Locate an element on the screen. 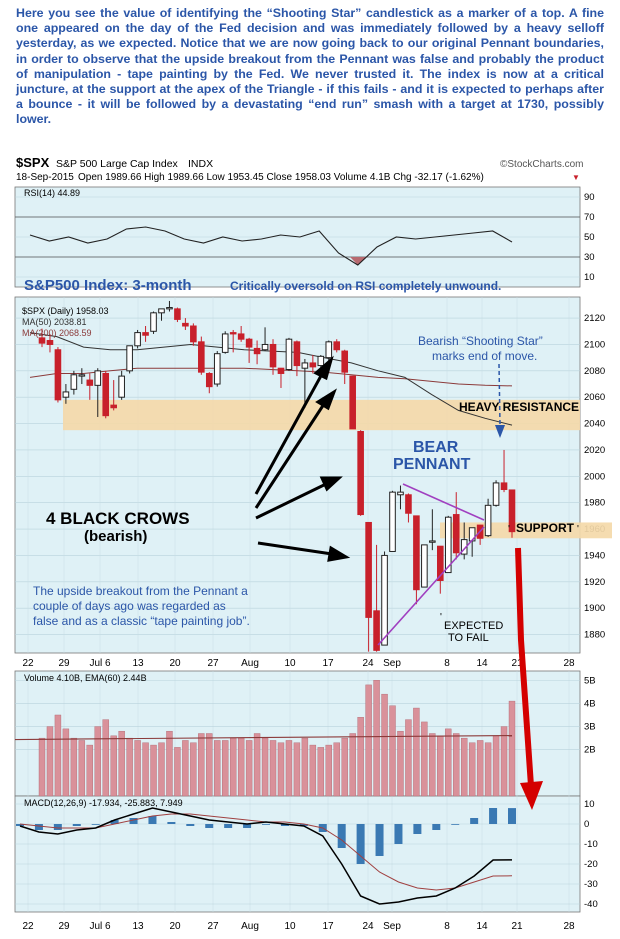 The image size is (620, 939). y-tick-label: 70 is located at coordinates (589, 217).